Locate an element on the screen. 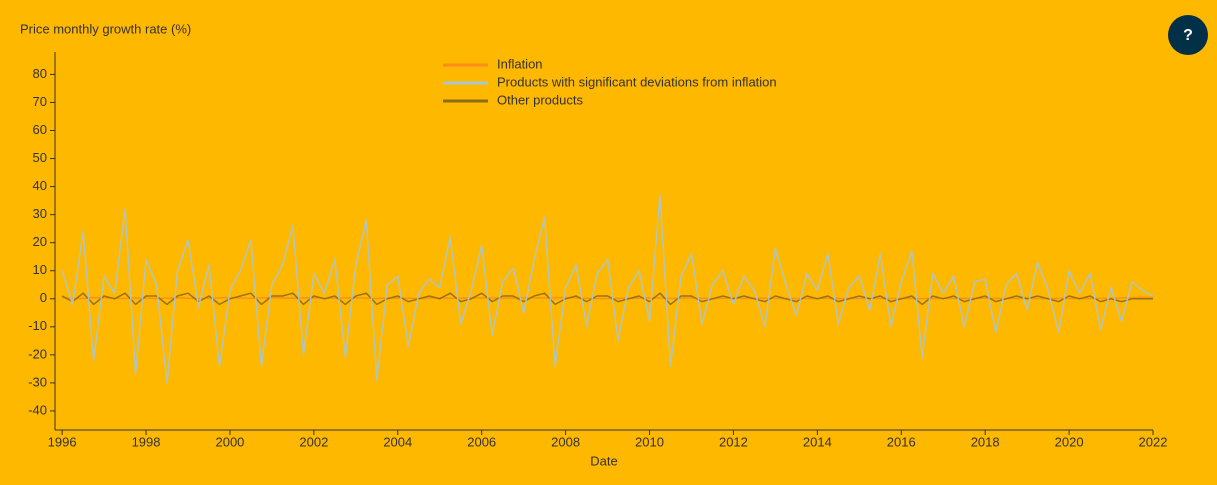  x-tick-label: 1996 is located at coordinates (62, 441).